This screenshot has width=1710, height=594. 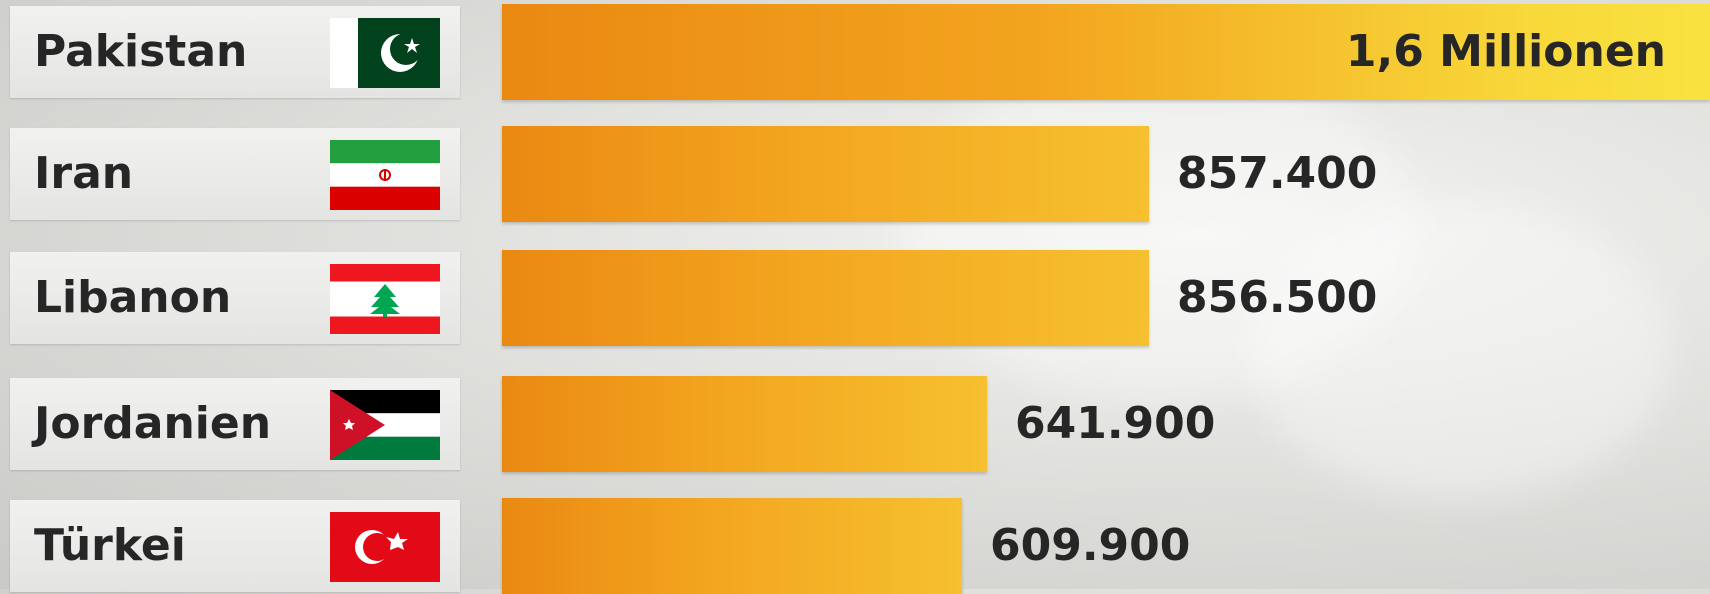 What do you see at coordinates (235, 546) in the screenshot?
I see `category-label-box: Türkei` at bounding box center [235, 546].